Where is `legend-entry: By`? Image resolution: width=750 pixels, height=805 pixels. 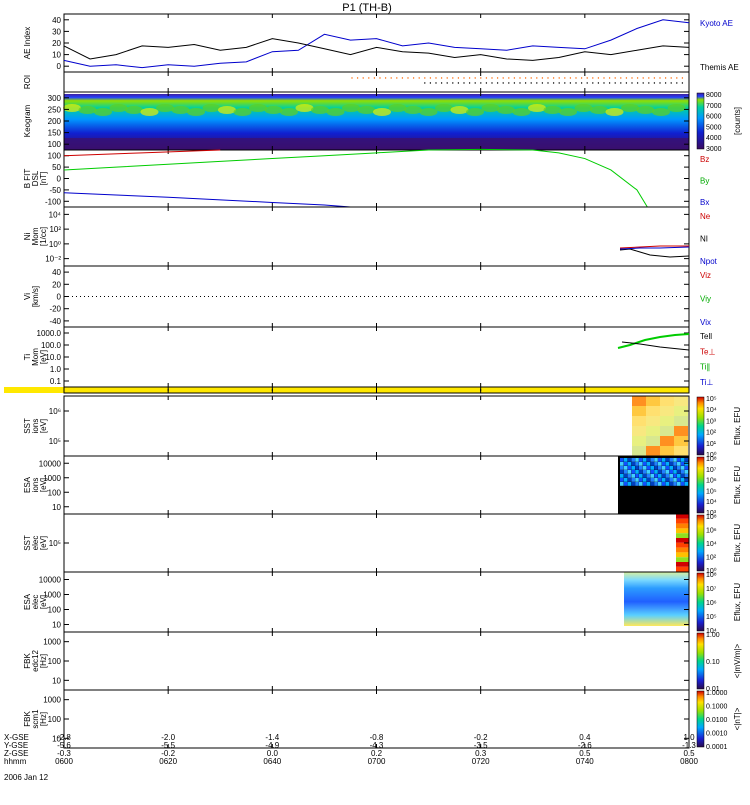
legend-entry: By is located at coordinates (704, 181).